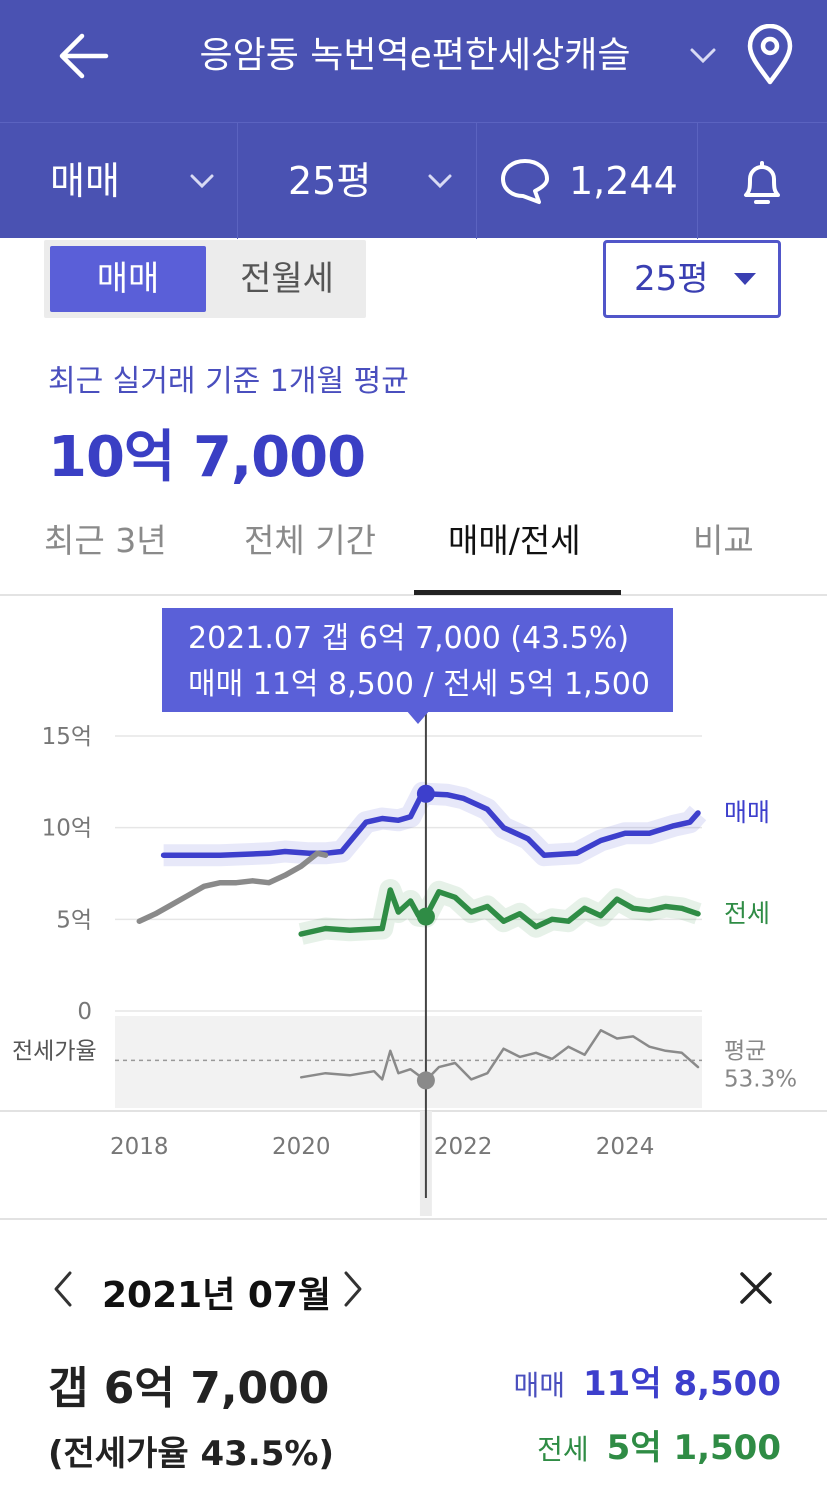  What do you see at coordinates (671, 279) in the screenshot?
I see `size-select-value: 25평` at bounding box center [671, 279].